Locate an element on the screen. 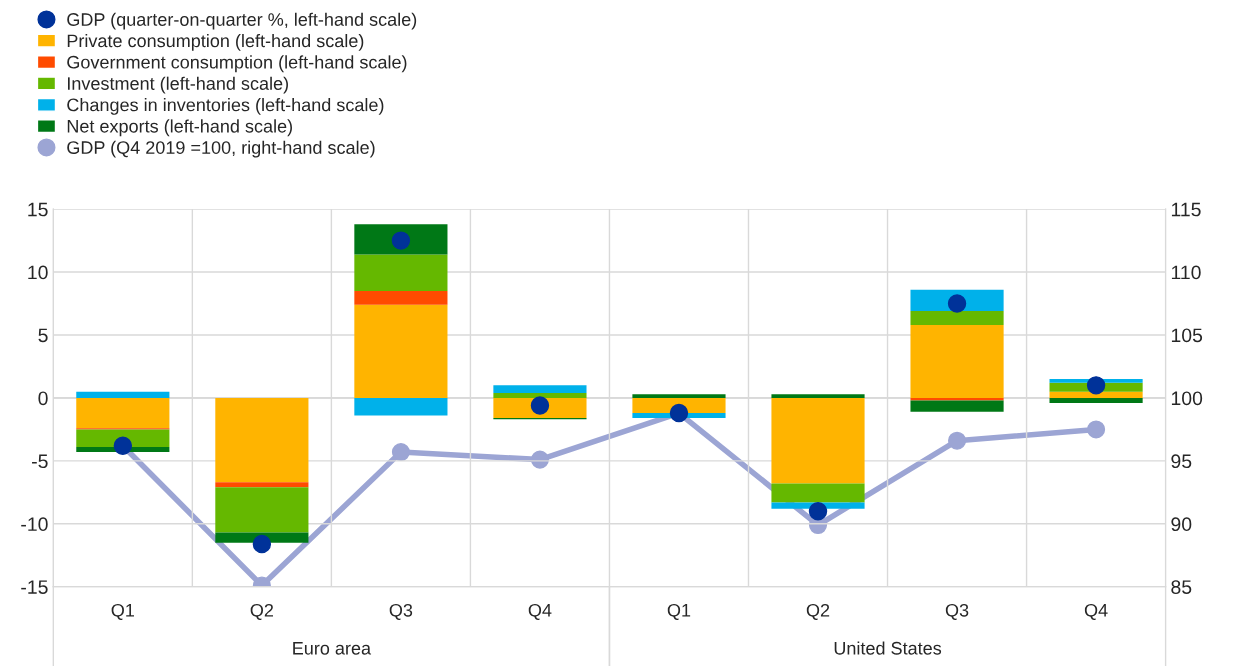  y2-tick-label: 115 is located at coordinates (1186, 209).